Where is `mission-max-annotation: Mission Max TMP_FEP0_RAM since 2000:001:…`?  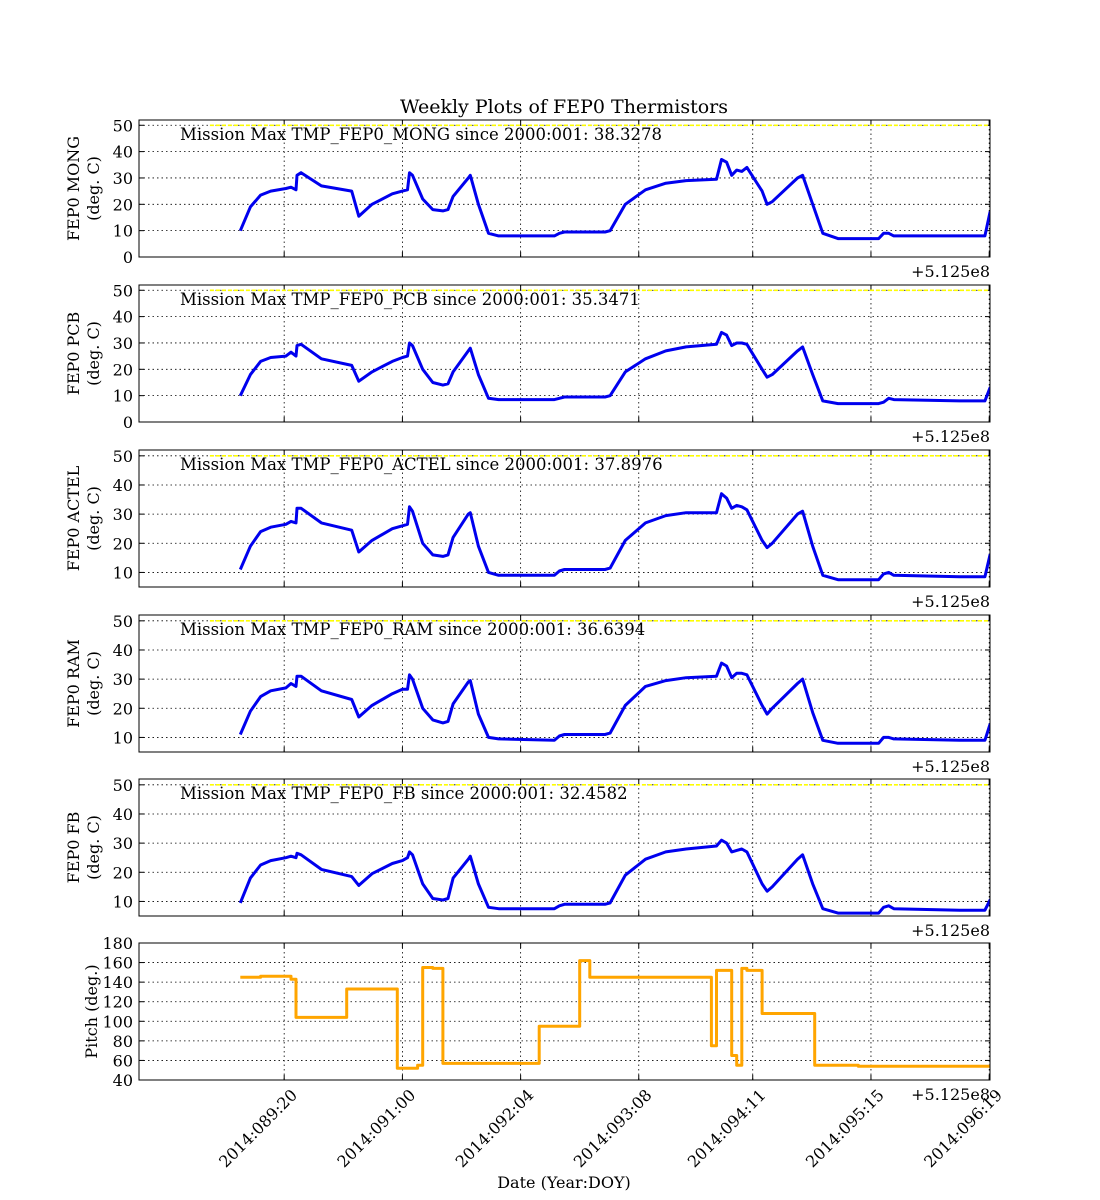
mission-max-annotation: Mission Max TMP_FEP0_RAM since 2000:001:… is located at coordinates (412, 629).